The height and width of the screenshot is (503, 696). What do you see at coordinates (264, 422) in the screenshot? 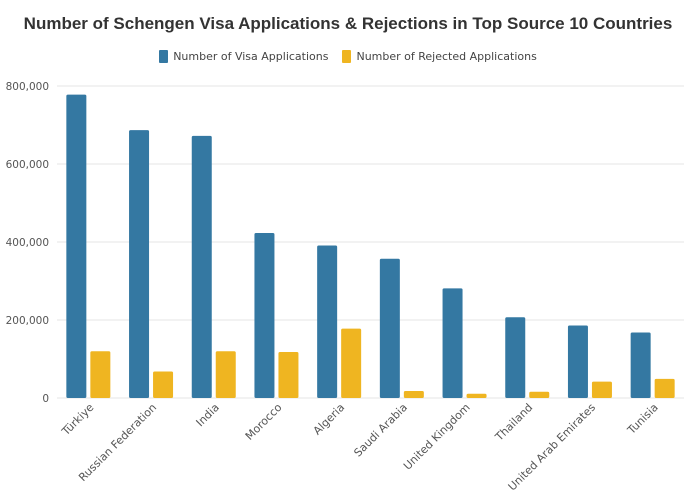
I see `x-tick-label: Morocco` at bounding box center [264, 422].